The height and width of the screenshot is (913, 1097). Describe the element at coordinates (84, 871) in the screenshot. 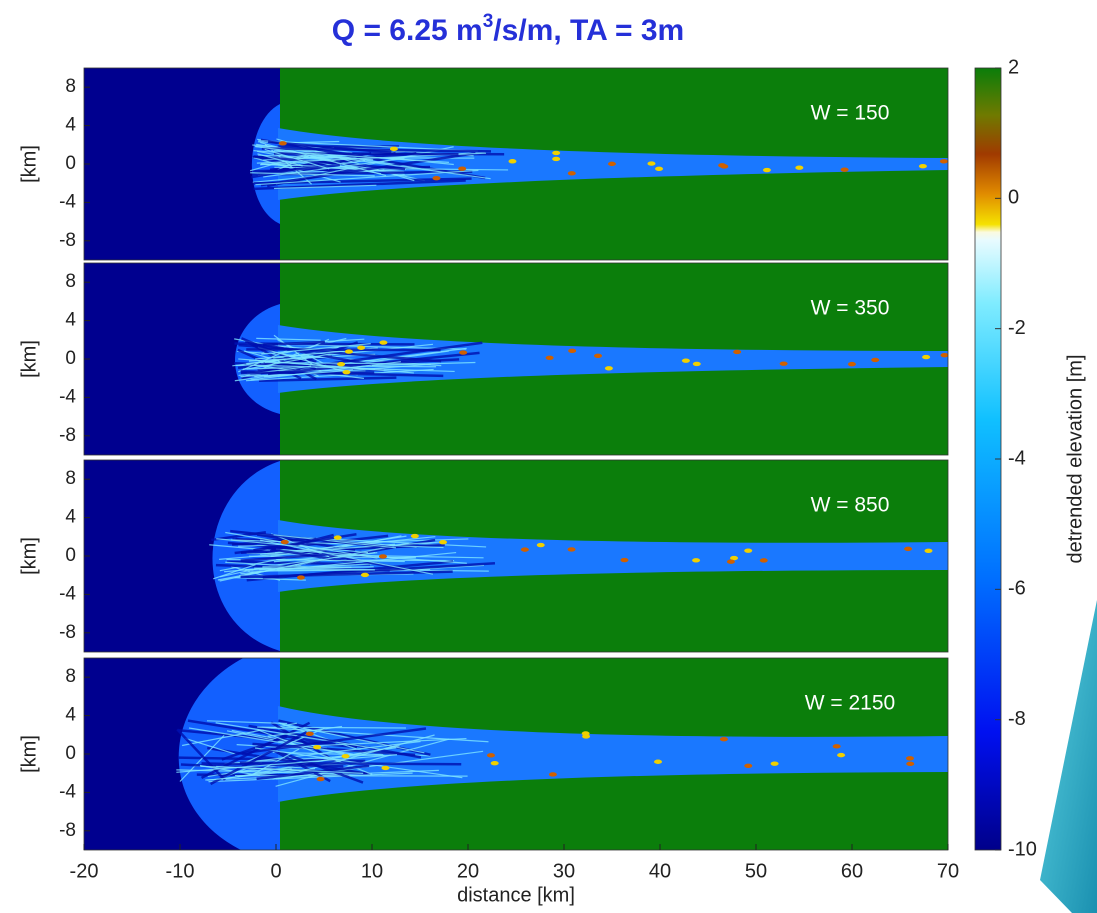

I see `x-tick-label: -20` at that location.